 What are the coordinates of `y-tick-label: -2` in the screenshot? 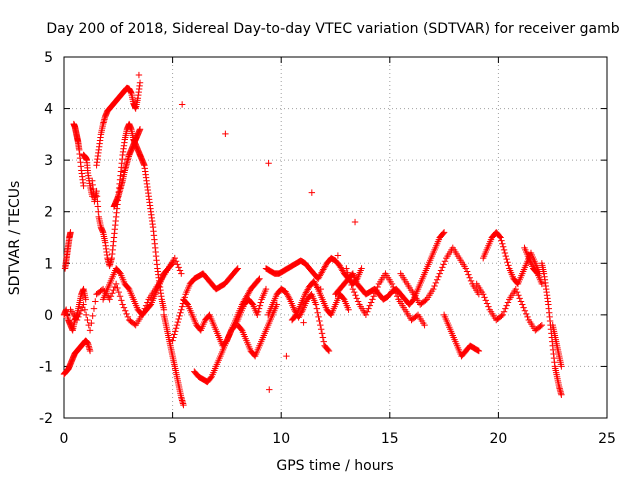 It's located at (46, 419).